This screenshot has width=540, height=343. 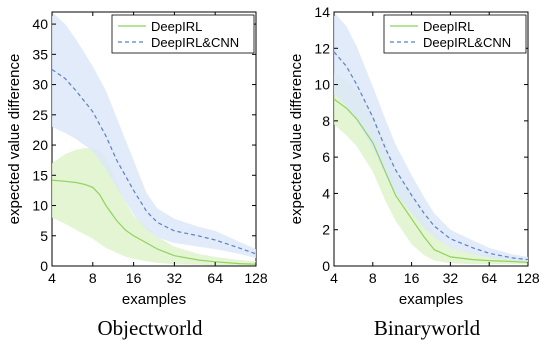 I want to click on y-tick-label: 20, so click(x=40, y=145).